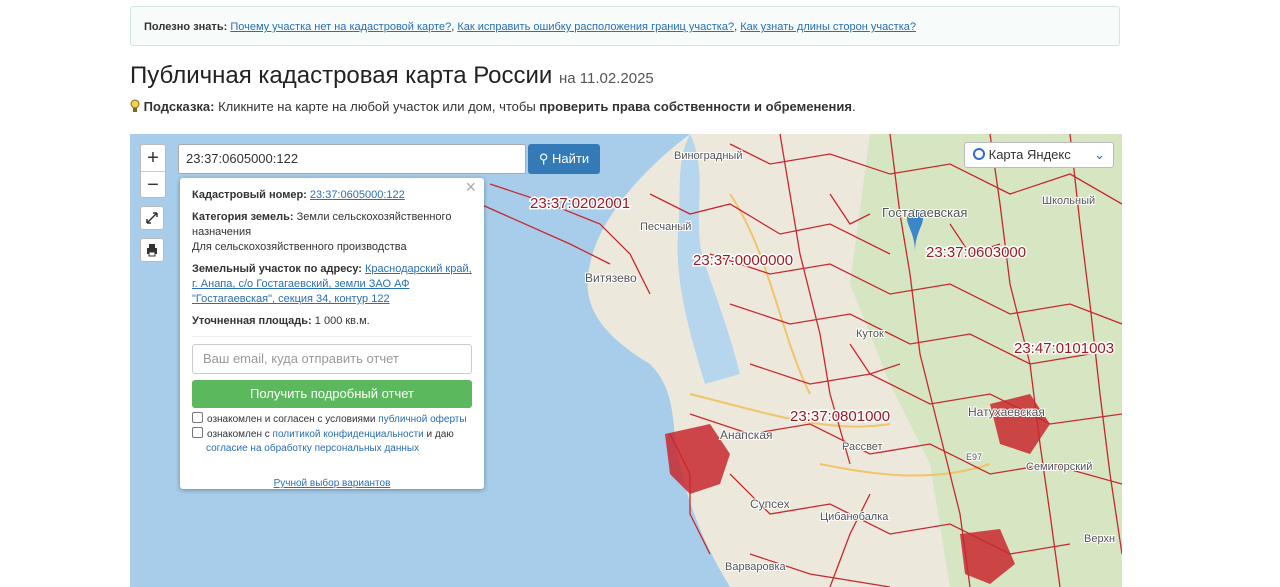 Image resolution: width=1280 pixels, height=587 pixels. What do you see at coordinates (135, 105) in the screenshot?
I see `bulb-icon` at bounding box center [135, 105].